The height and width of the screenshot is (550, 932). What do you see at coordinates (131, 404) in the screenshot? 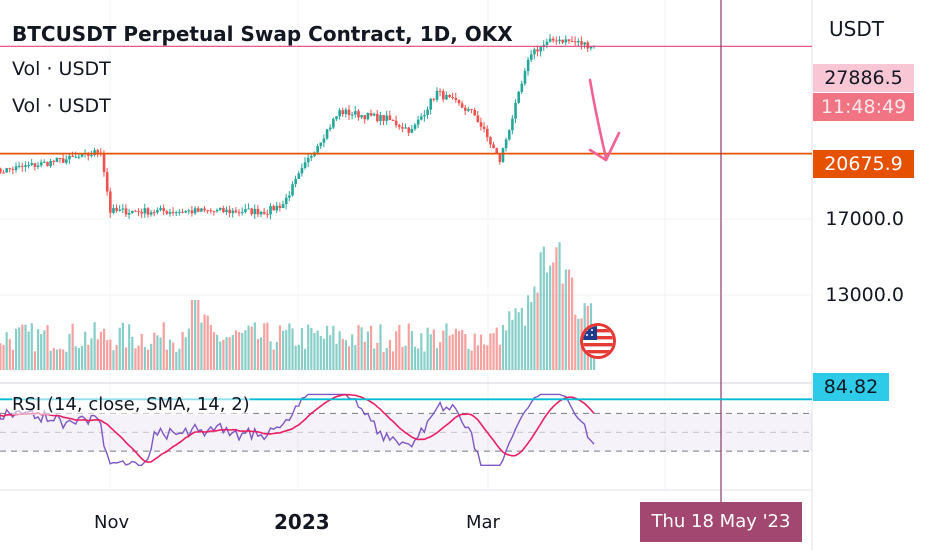
I see `rsi-legend: RSI (14, close, SMA, 14, 2)` at bounding box center [131, 404].